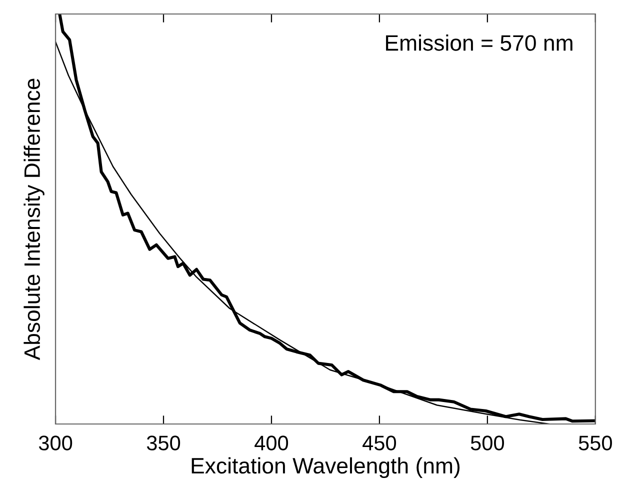 The image size is (617, 500). Describe the element at coordinates (595, 443) in the screenshot. I see `x-tick-label: 550` at that location.